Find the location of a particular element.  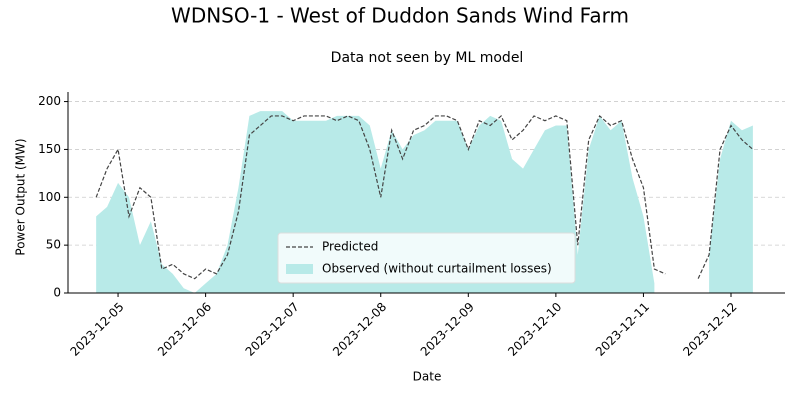

y-axis-label: Power Output (MW) is located at coordinates (21, 196).